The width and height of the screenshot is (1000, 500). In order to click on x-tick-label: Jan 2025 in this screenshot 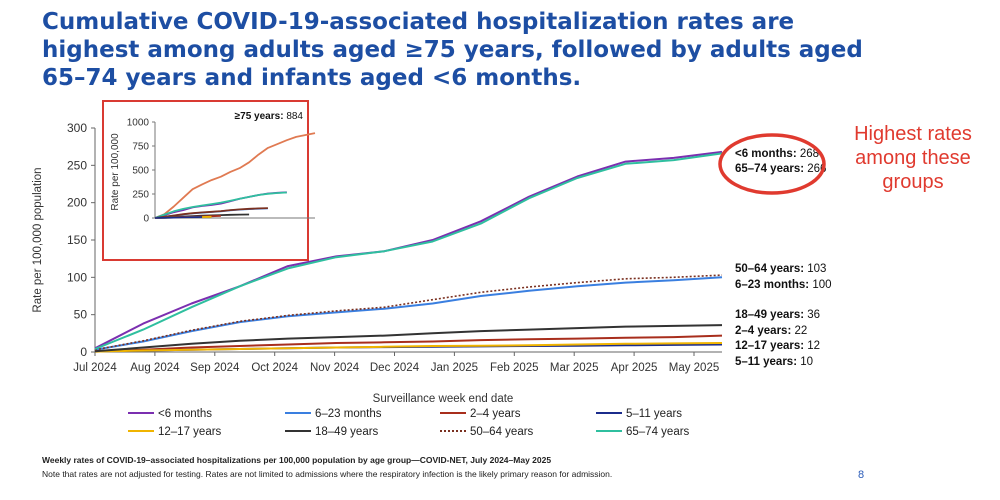, I will do `click(454, 368)`.